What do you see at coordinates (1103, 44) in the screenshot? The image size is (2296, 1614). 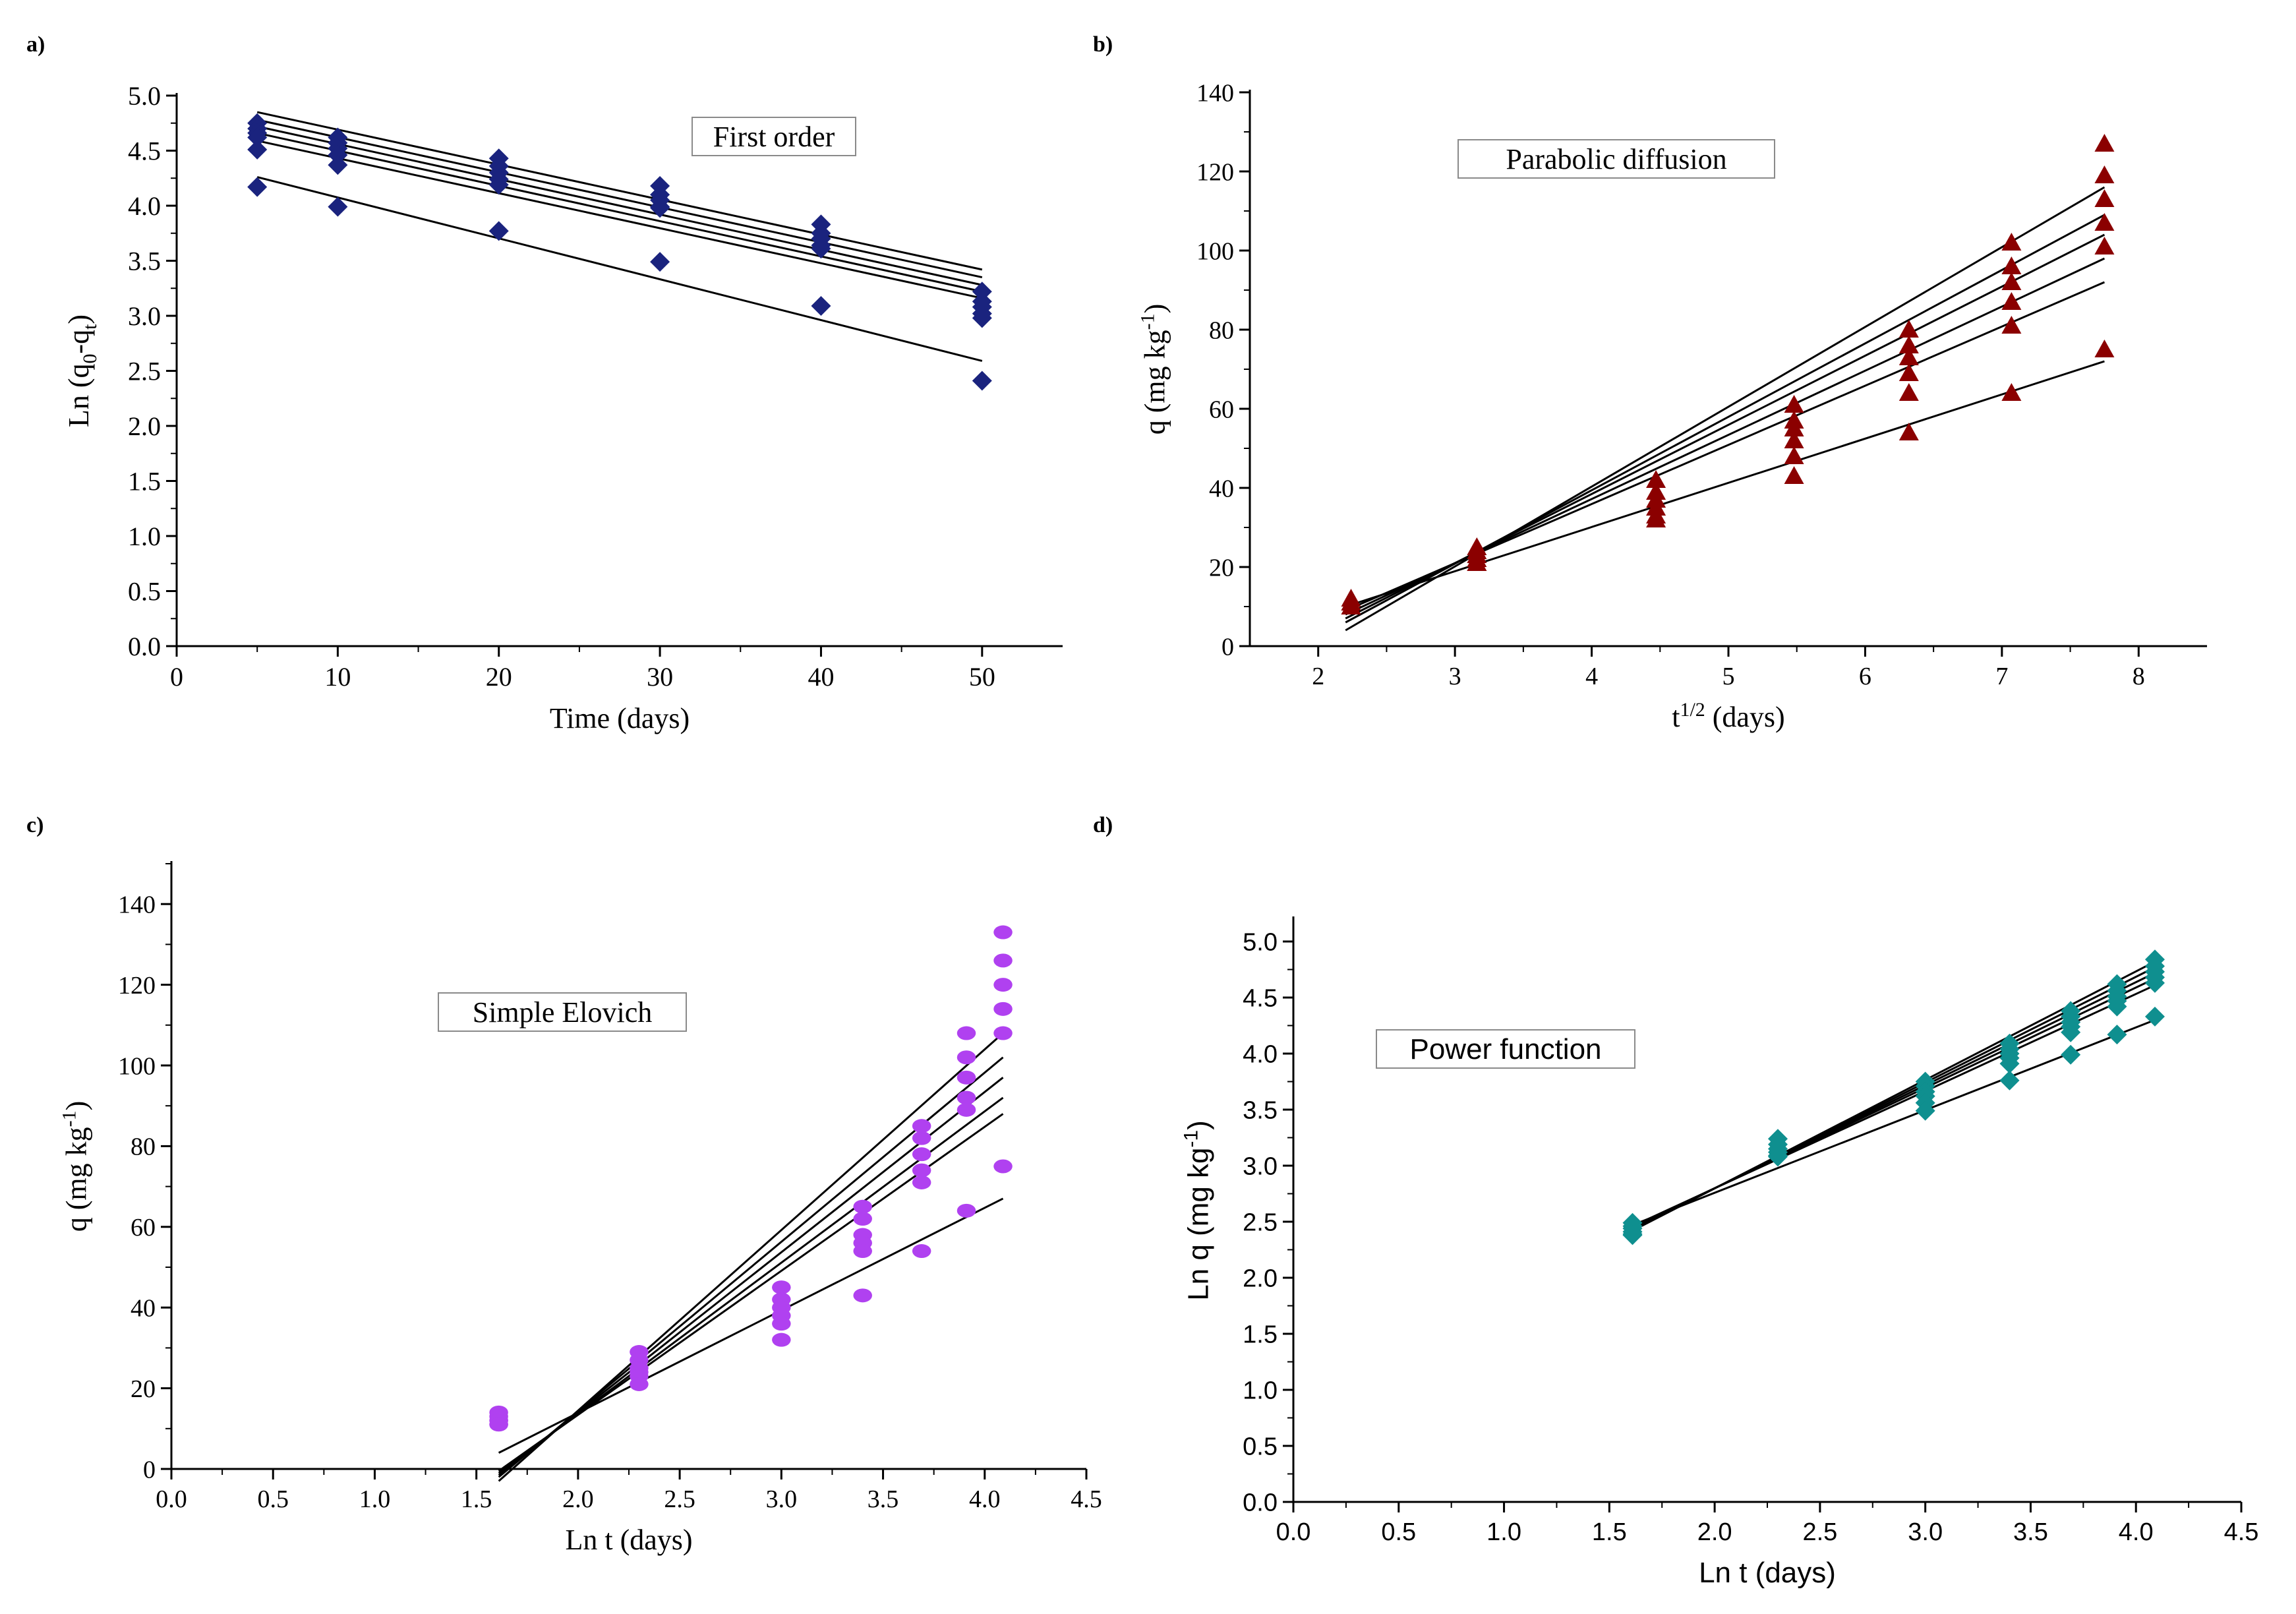 I see `panel-letter: b)` at bounding box center [1103, 44].